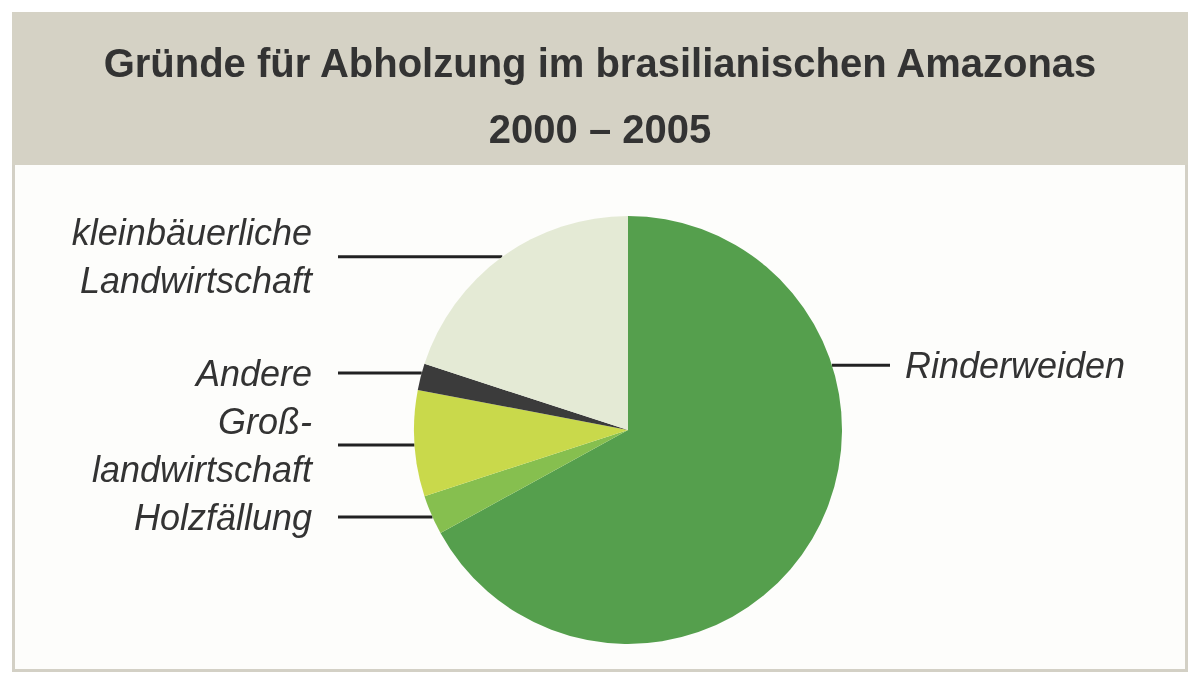 This screenshot has width=1200, height=683. Describe the element at coordinates (252, 373) in the screenshot. I see `slice-label: Andere` at that location.